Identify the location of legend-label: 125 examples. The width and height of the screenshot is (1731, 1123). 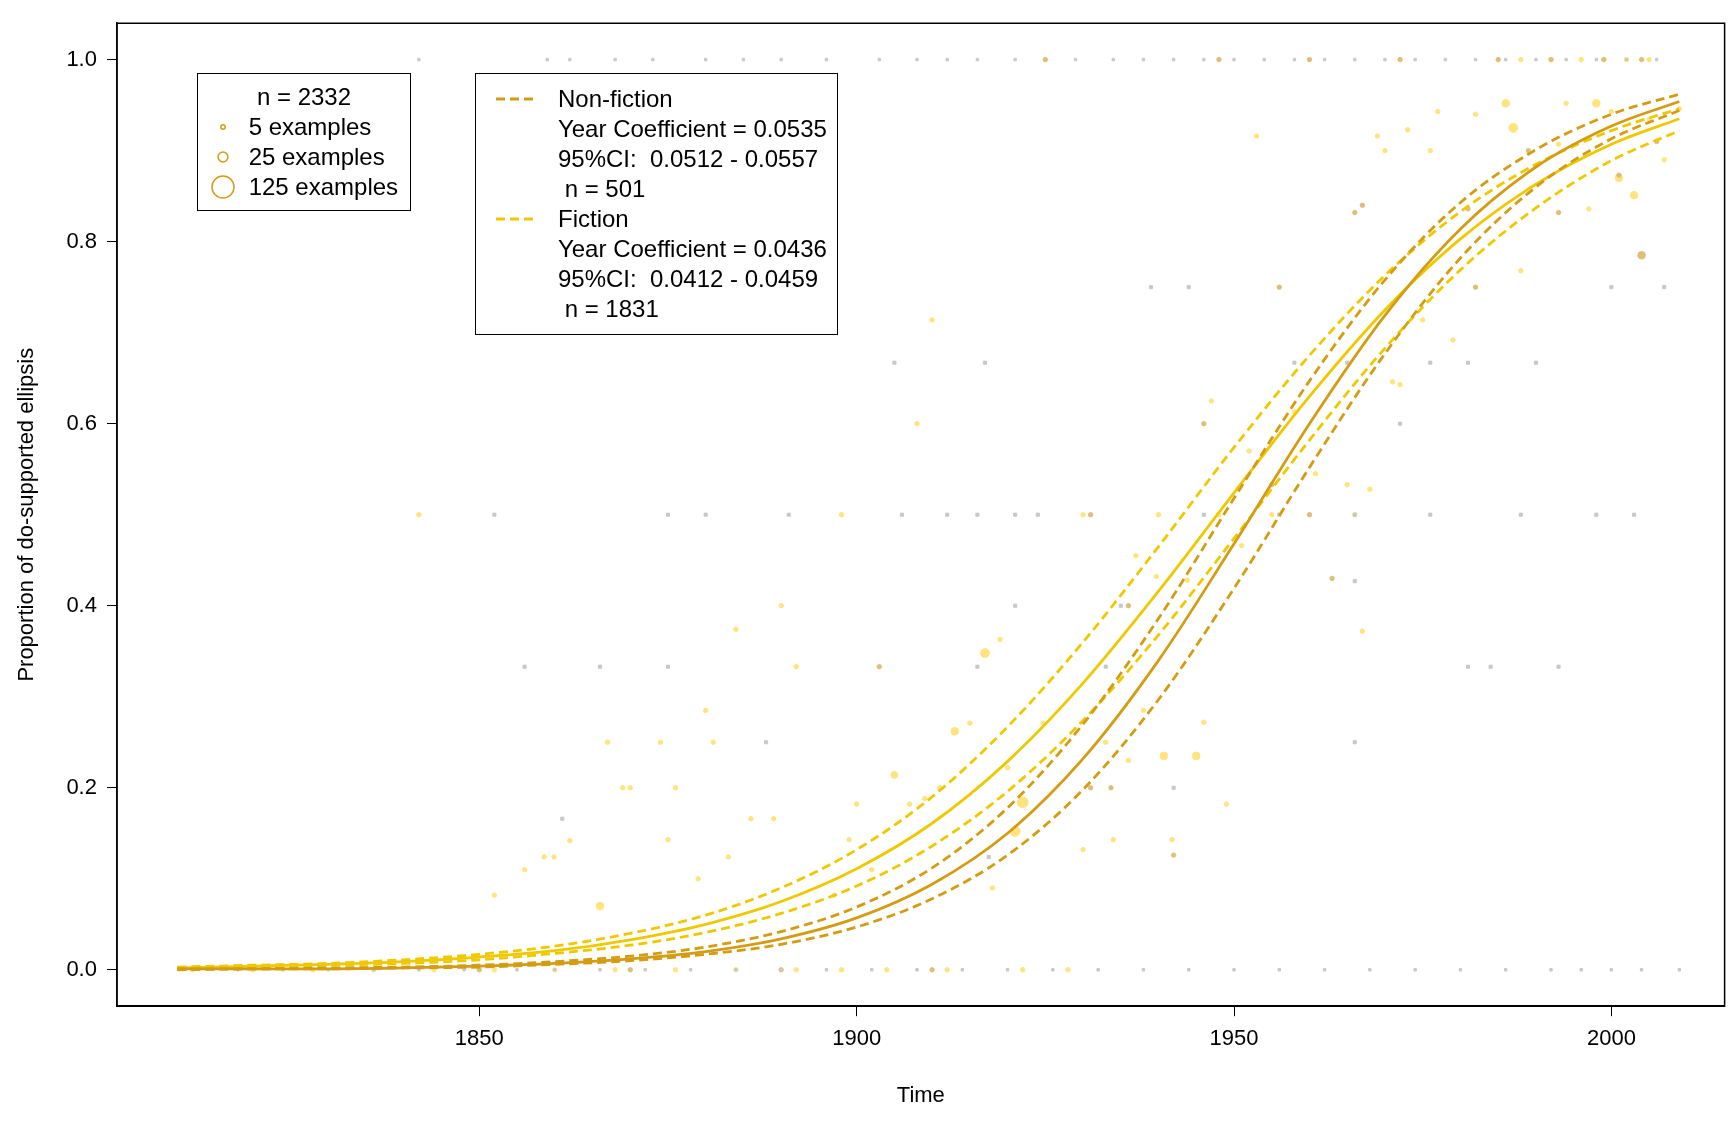
(323, 187).